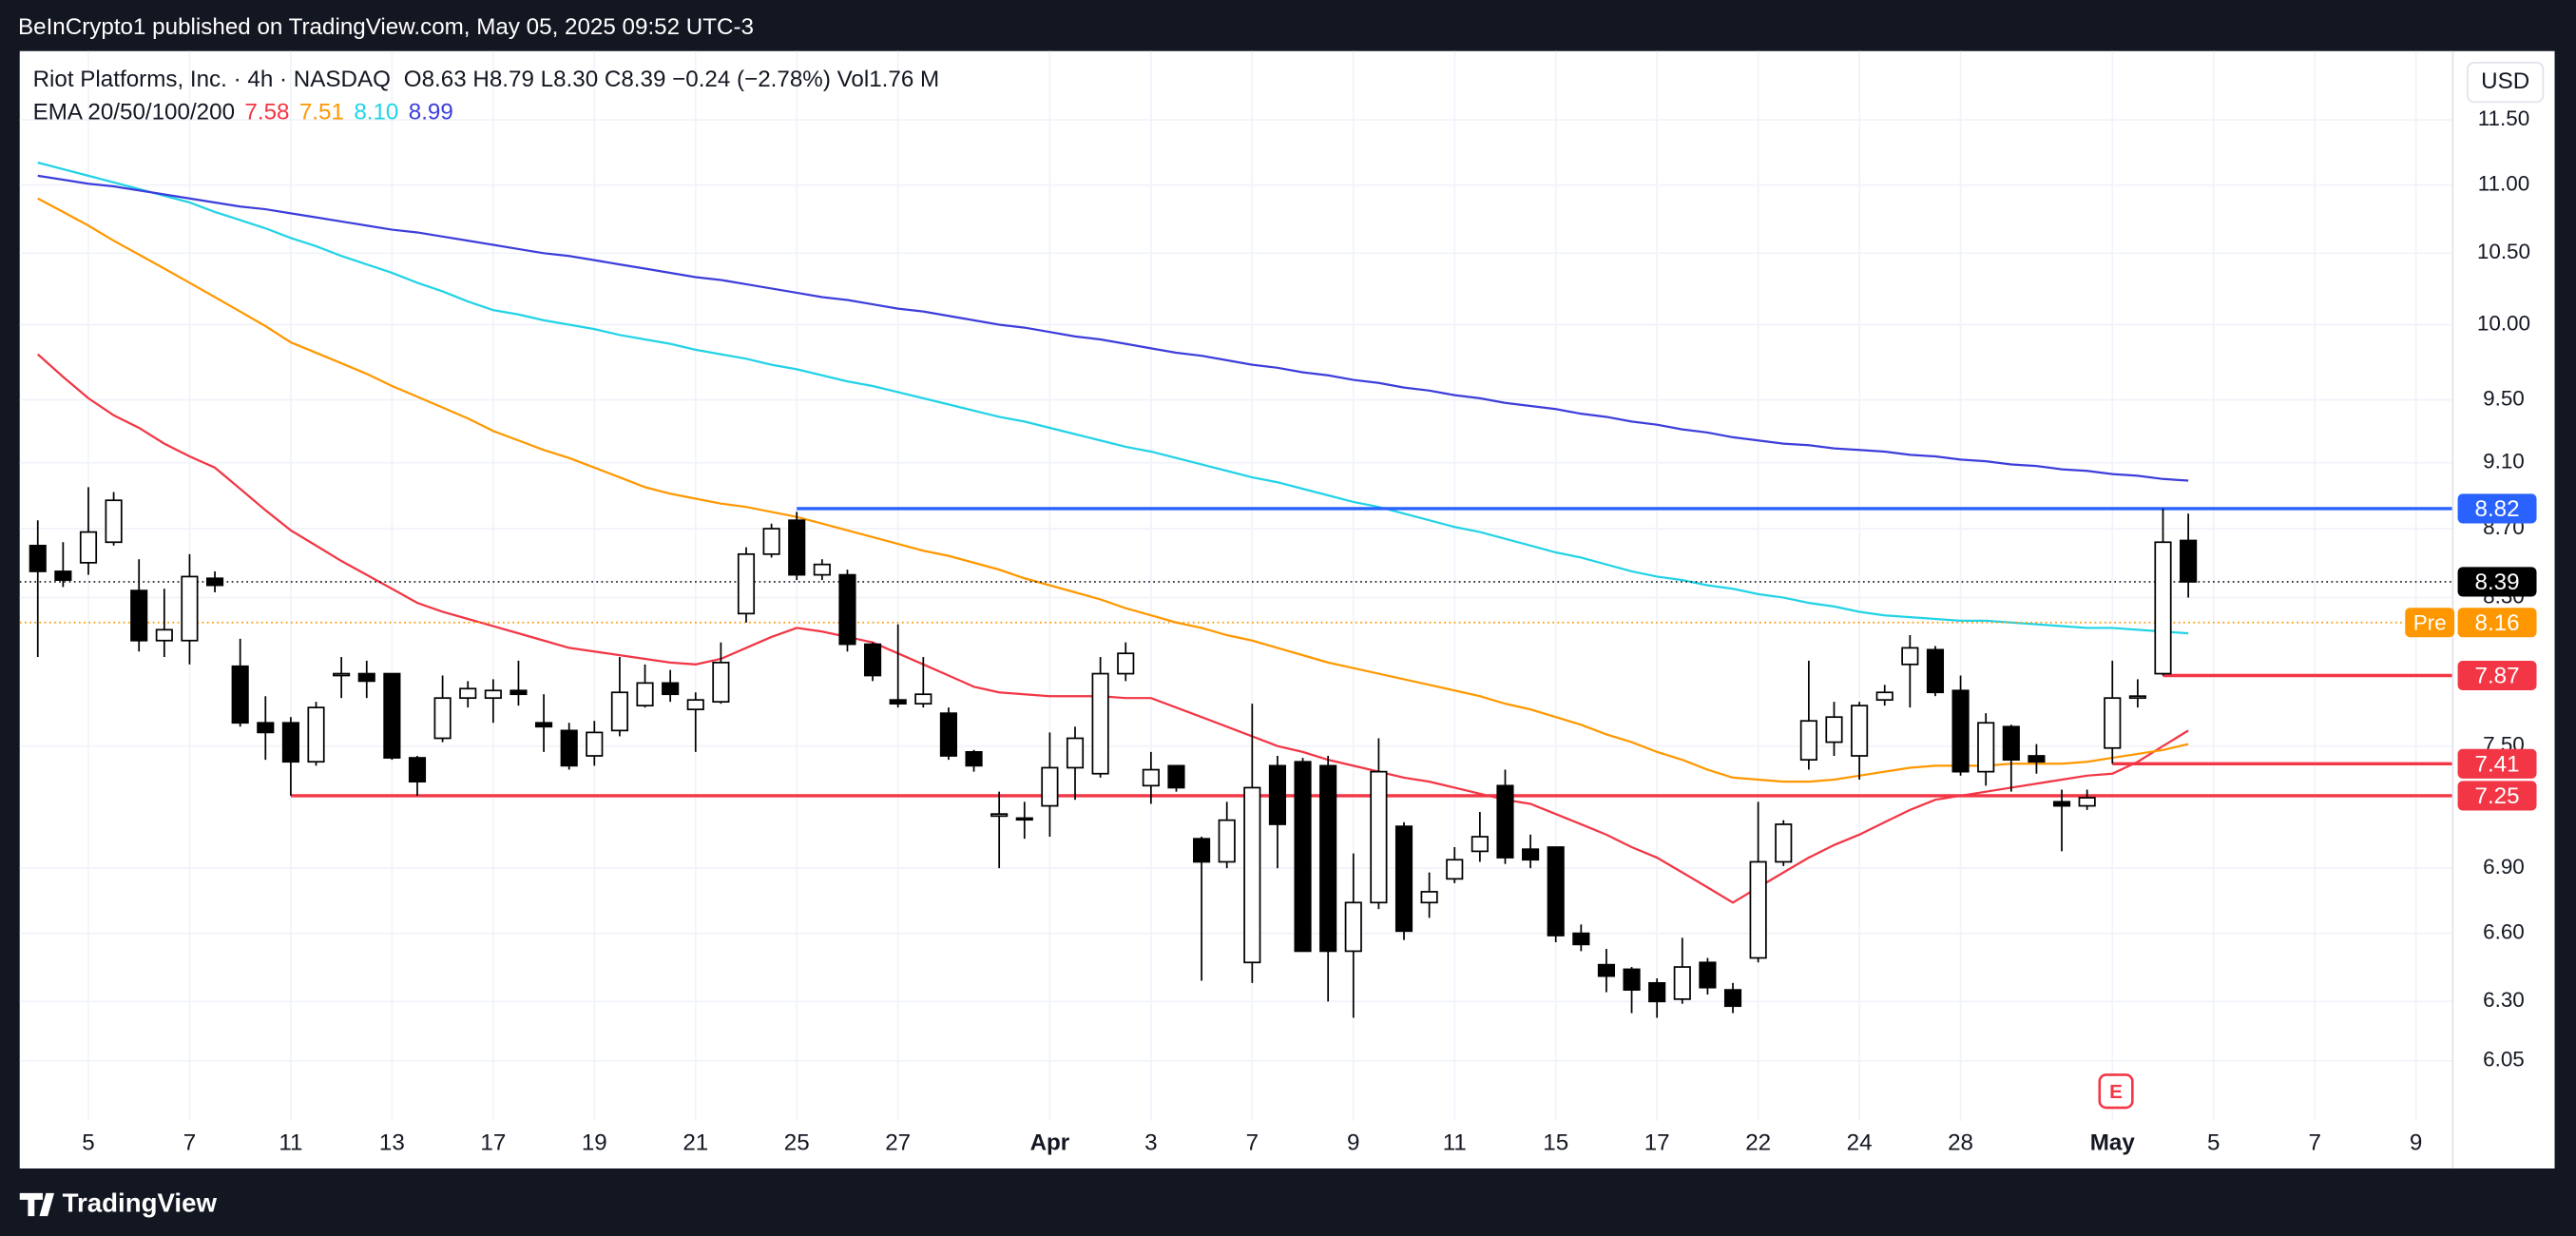 The height and width of the screenshot is (1236, 2576). I want to click on y-tick-label: 10.00, so click(2503, 323).